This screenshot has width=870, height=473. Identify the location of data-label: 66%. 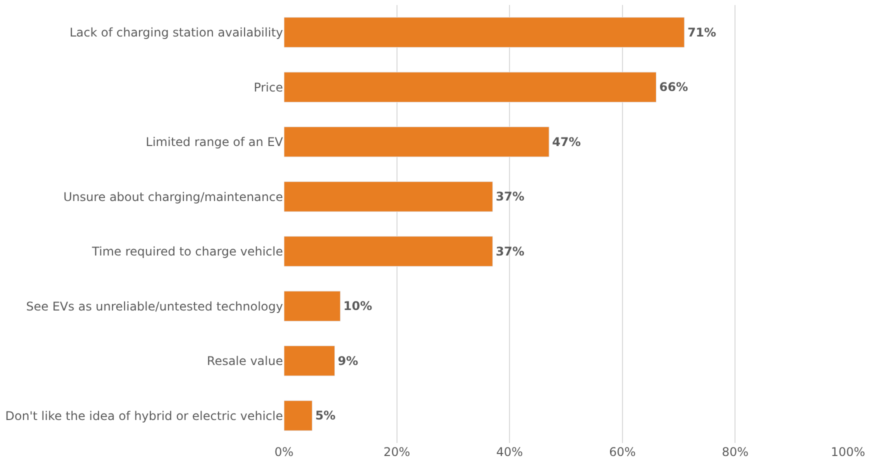
(673, 87).